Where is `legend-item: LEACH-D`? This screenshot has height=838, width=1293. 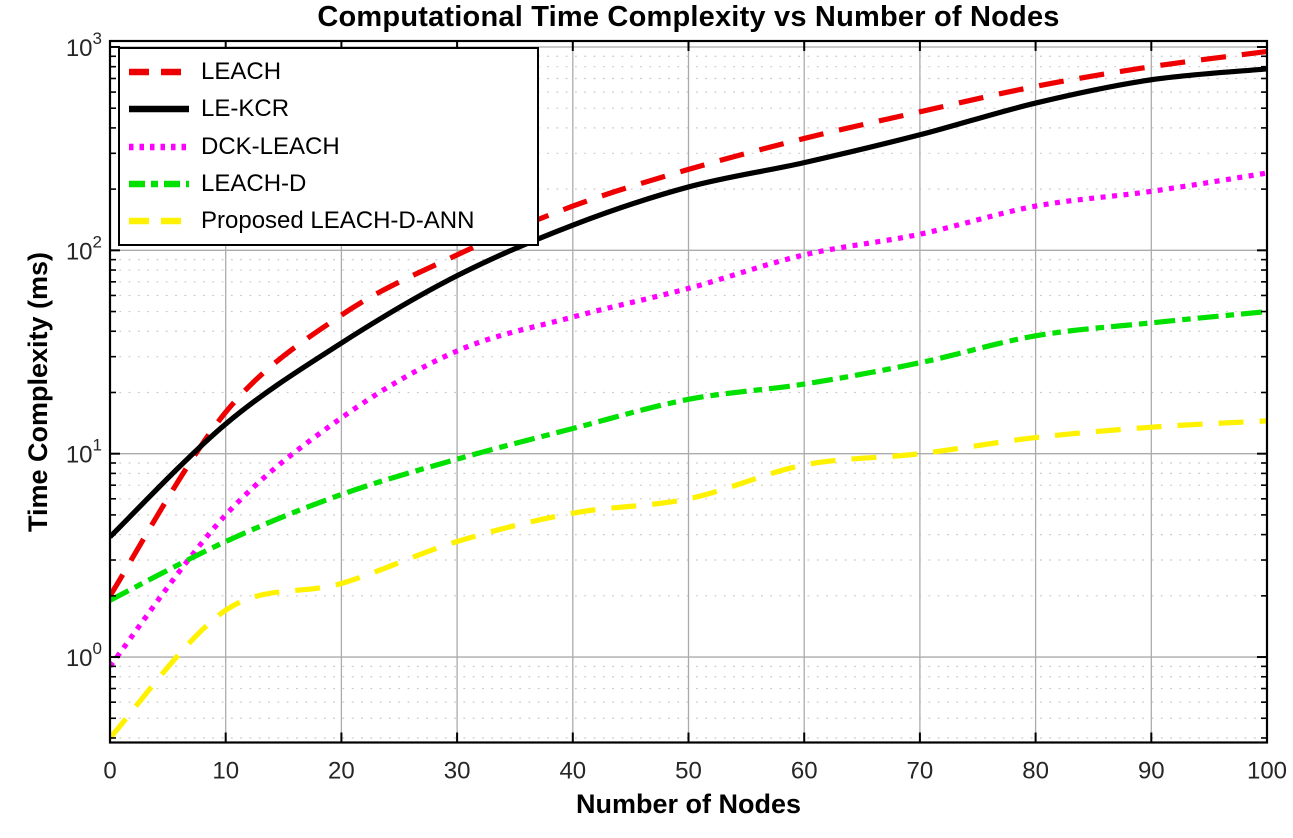
legend-item: LEACH-D is located at coordinates (332, 183).